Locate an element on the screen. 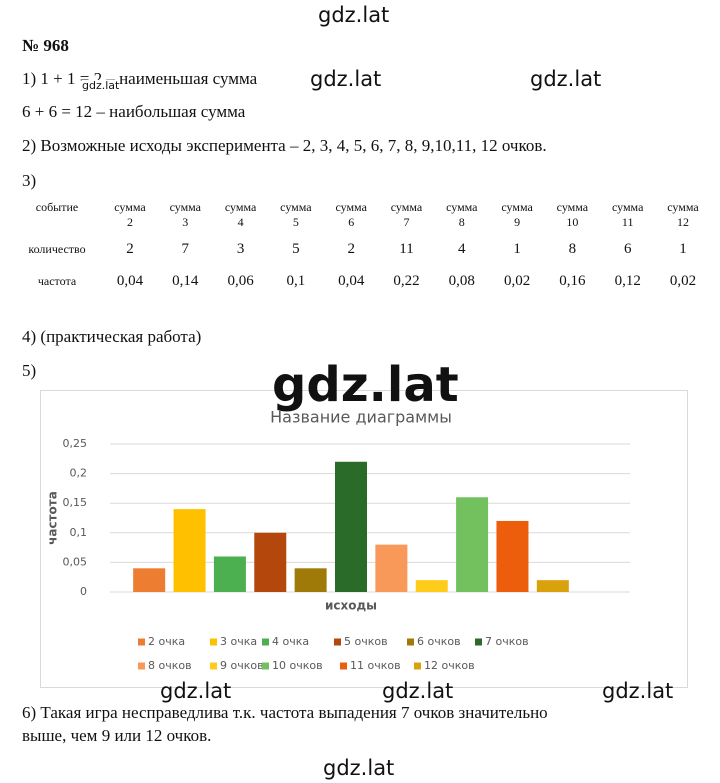  text-line: 3) is located at coordinates (29, 180).